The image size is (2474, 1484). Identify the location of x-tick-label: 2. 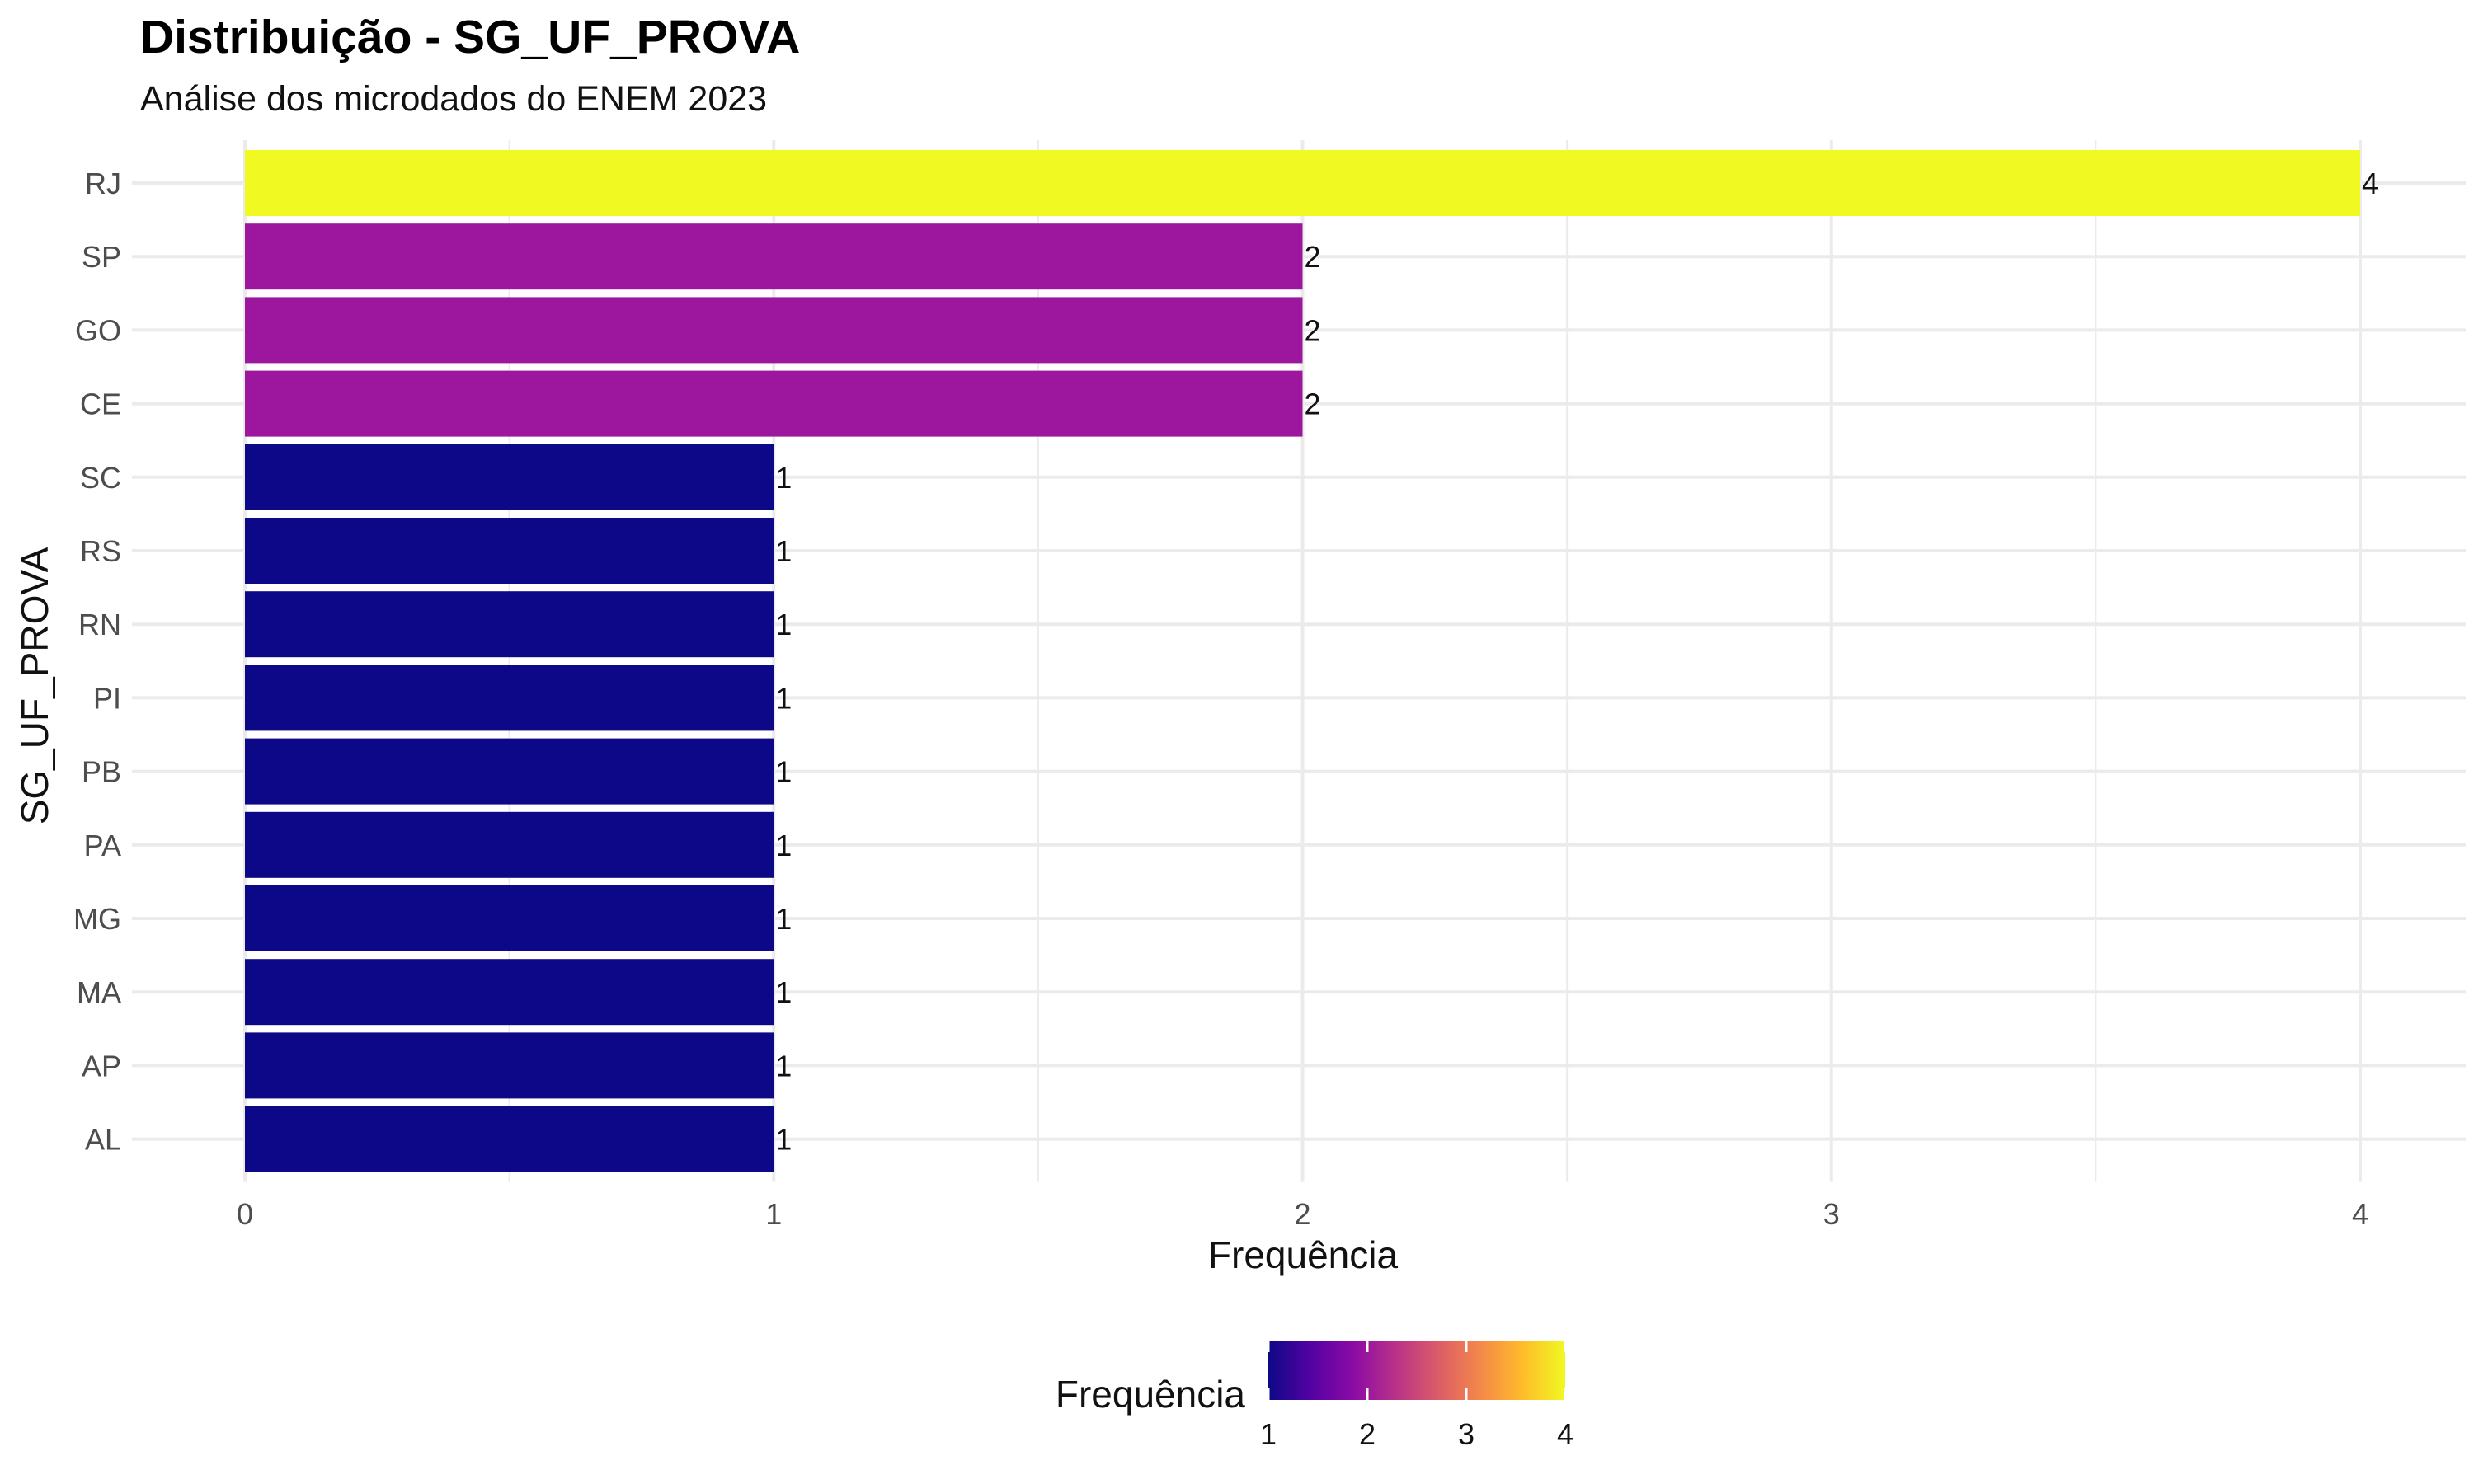
(1302, 1214).